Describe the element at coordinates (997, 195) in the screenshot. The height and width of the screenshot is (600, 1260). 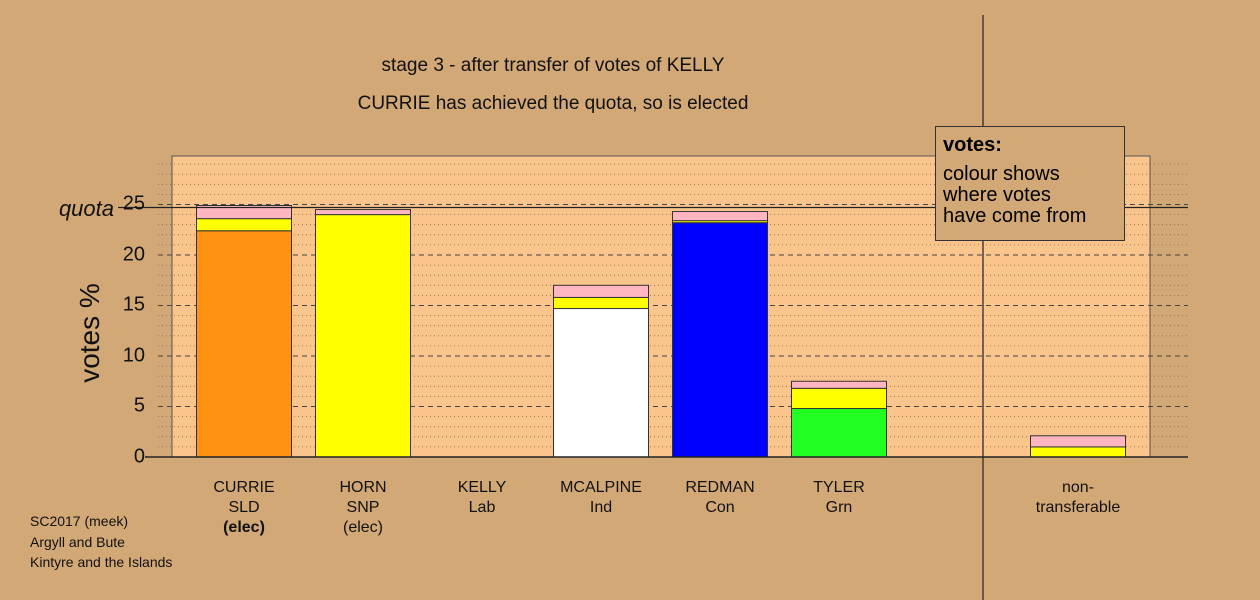
I see `legend-line: where votes` at that location.